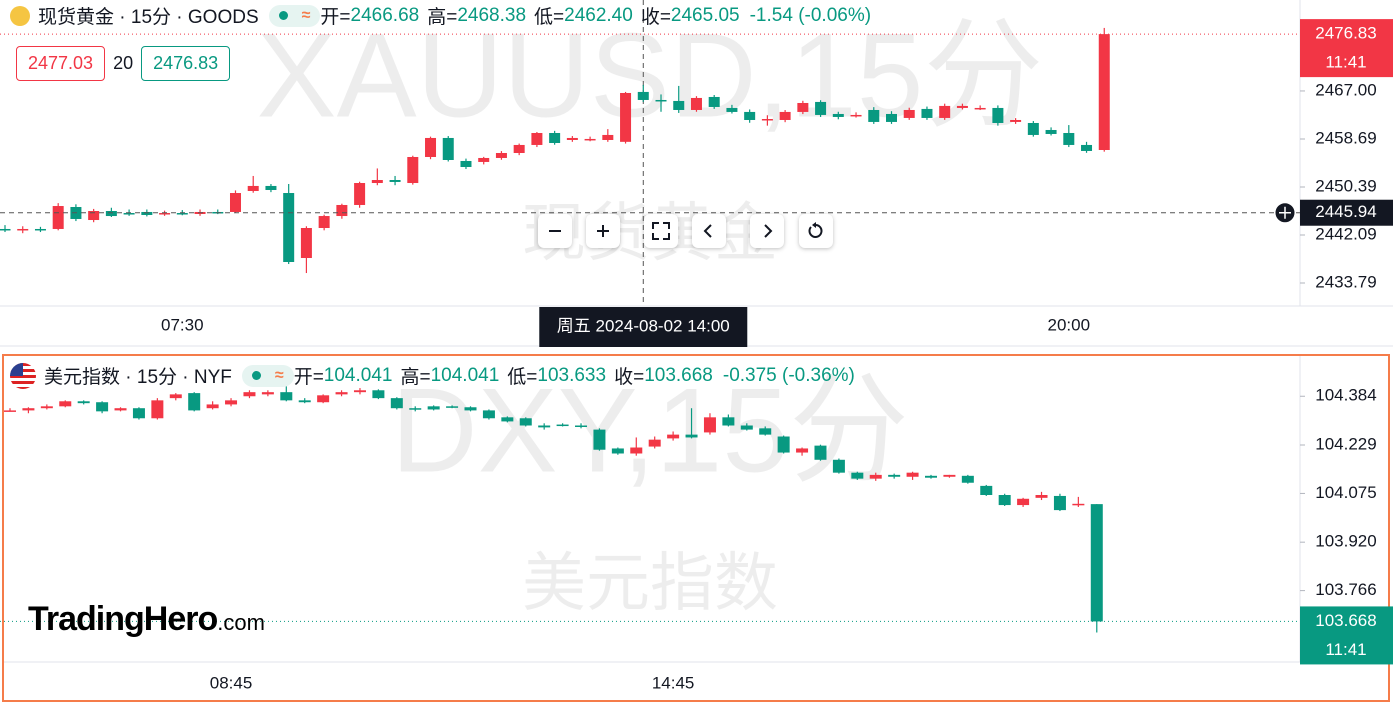 This screenshot has height=703, width=1393. What do you see at coordinates (788, 375) in the screenshot?
I see `change: -0.375 (-0.36%)` at bounding box center [788, 375].